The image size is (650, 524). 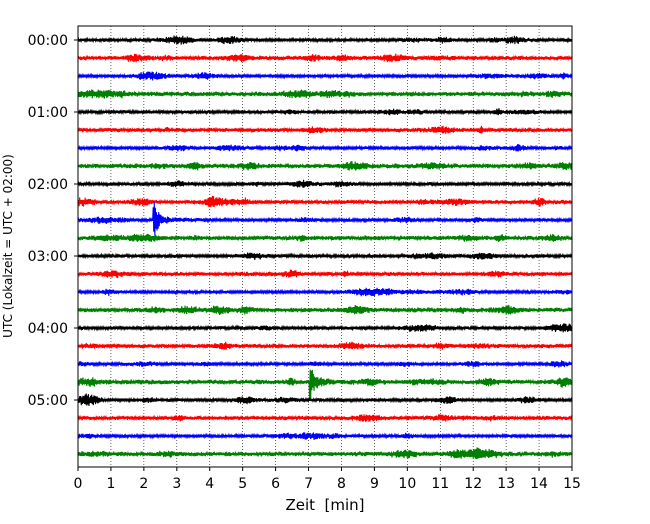 I want to click on x-axis-label: Zeit [min], so click(x=324, y=505).